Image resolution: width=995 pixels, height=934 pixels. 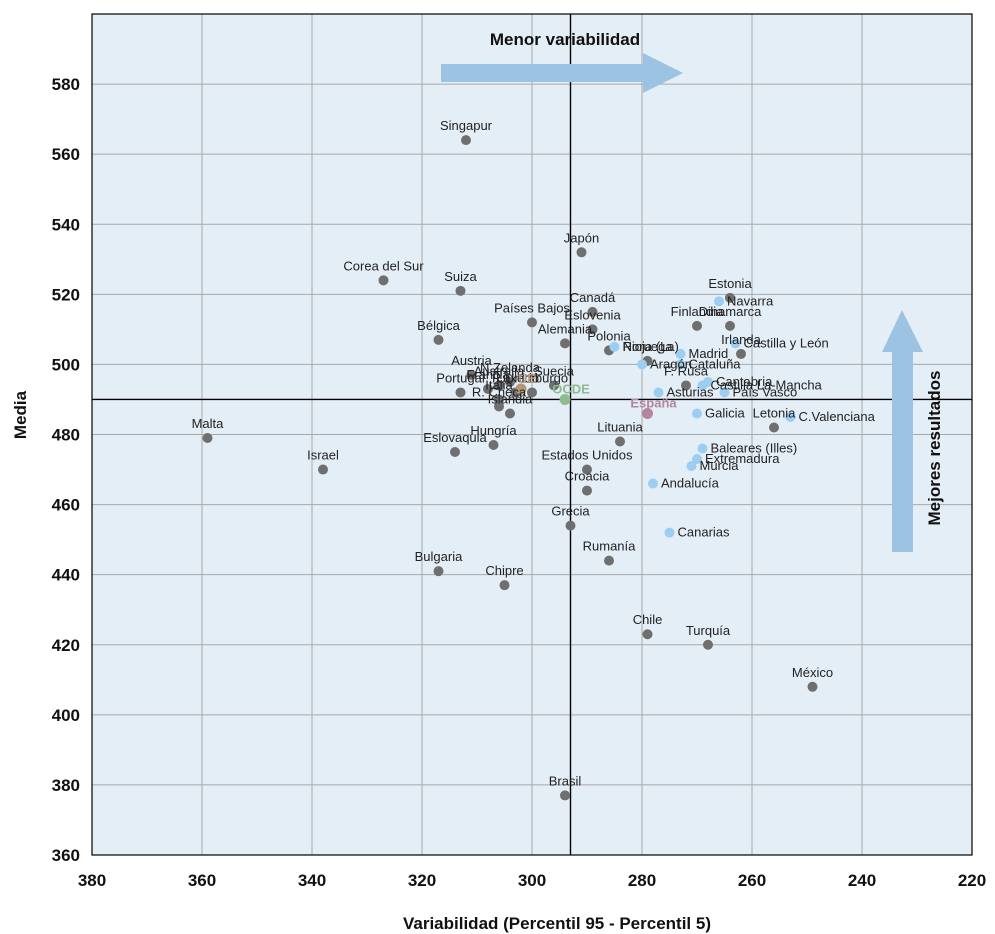 What do you see at coordinates (66, 785) in the screenshot?
I see `y-tick-label: 380` at bounding box center [66, 785].